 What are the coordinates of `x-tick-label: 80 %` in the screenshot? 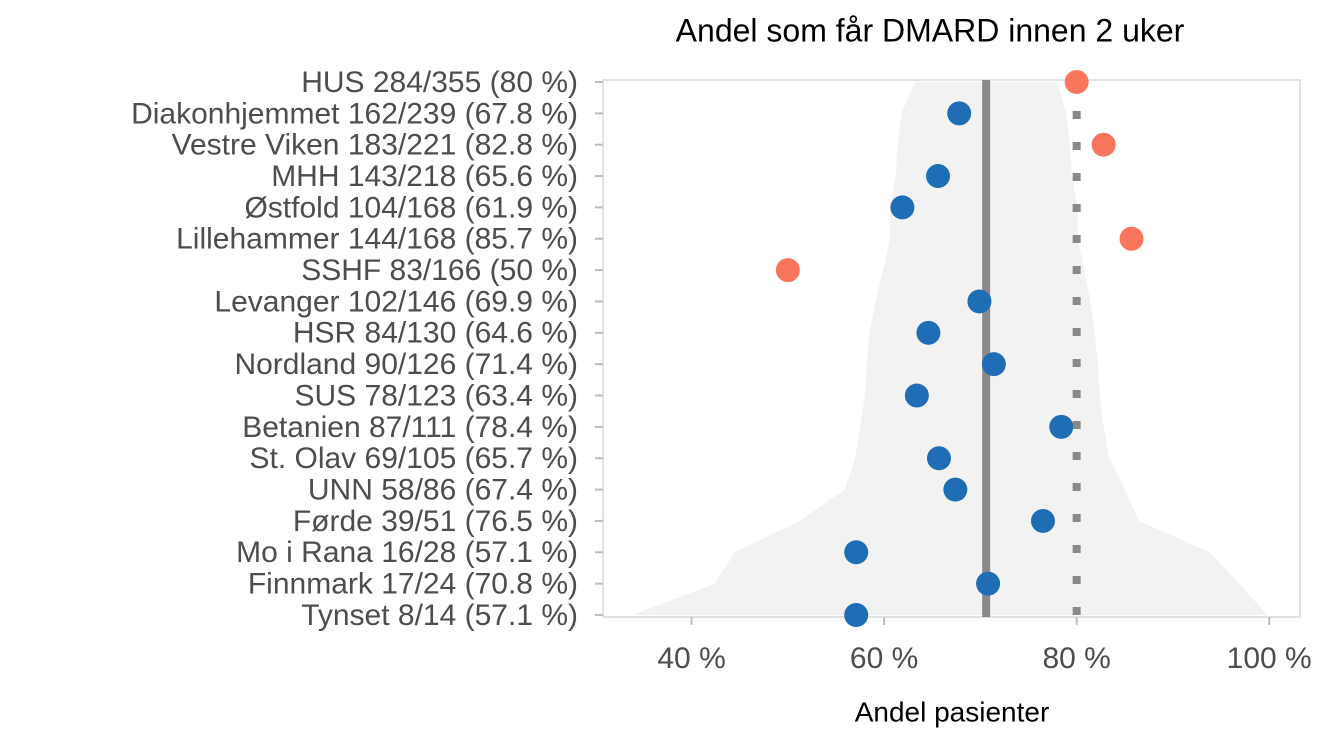 It's located at (1076, 658).